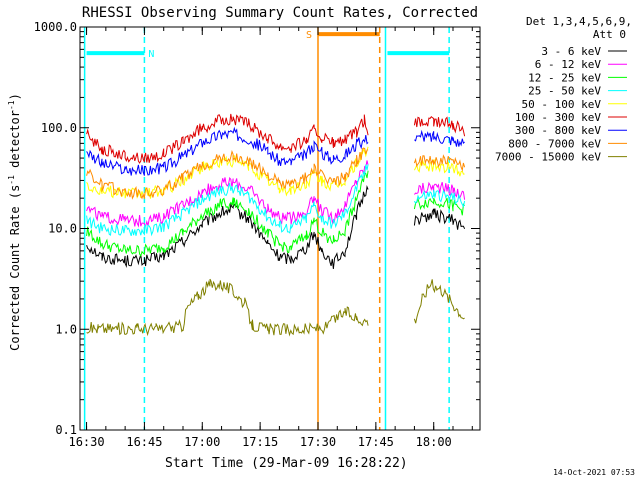  I want to click on marker-label: S, so click(309, 35).